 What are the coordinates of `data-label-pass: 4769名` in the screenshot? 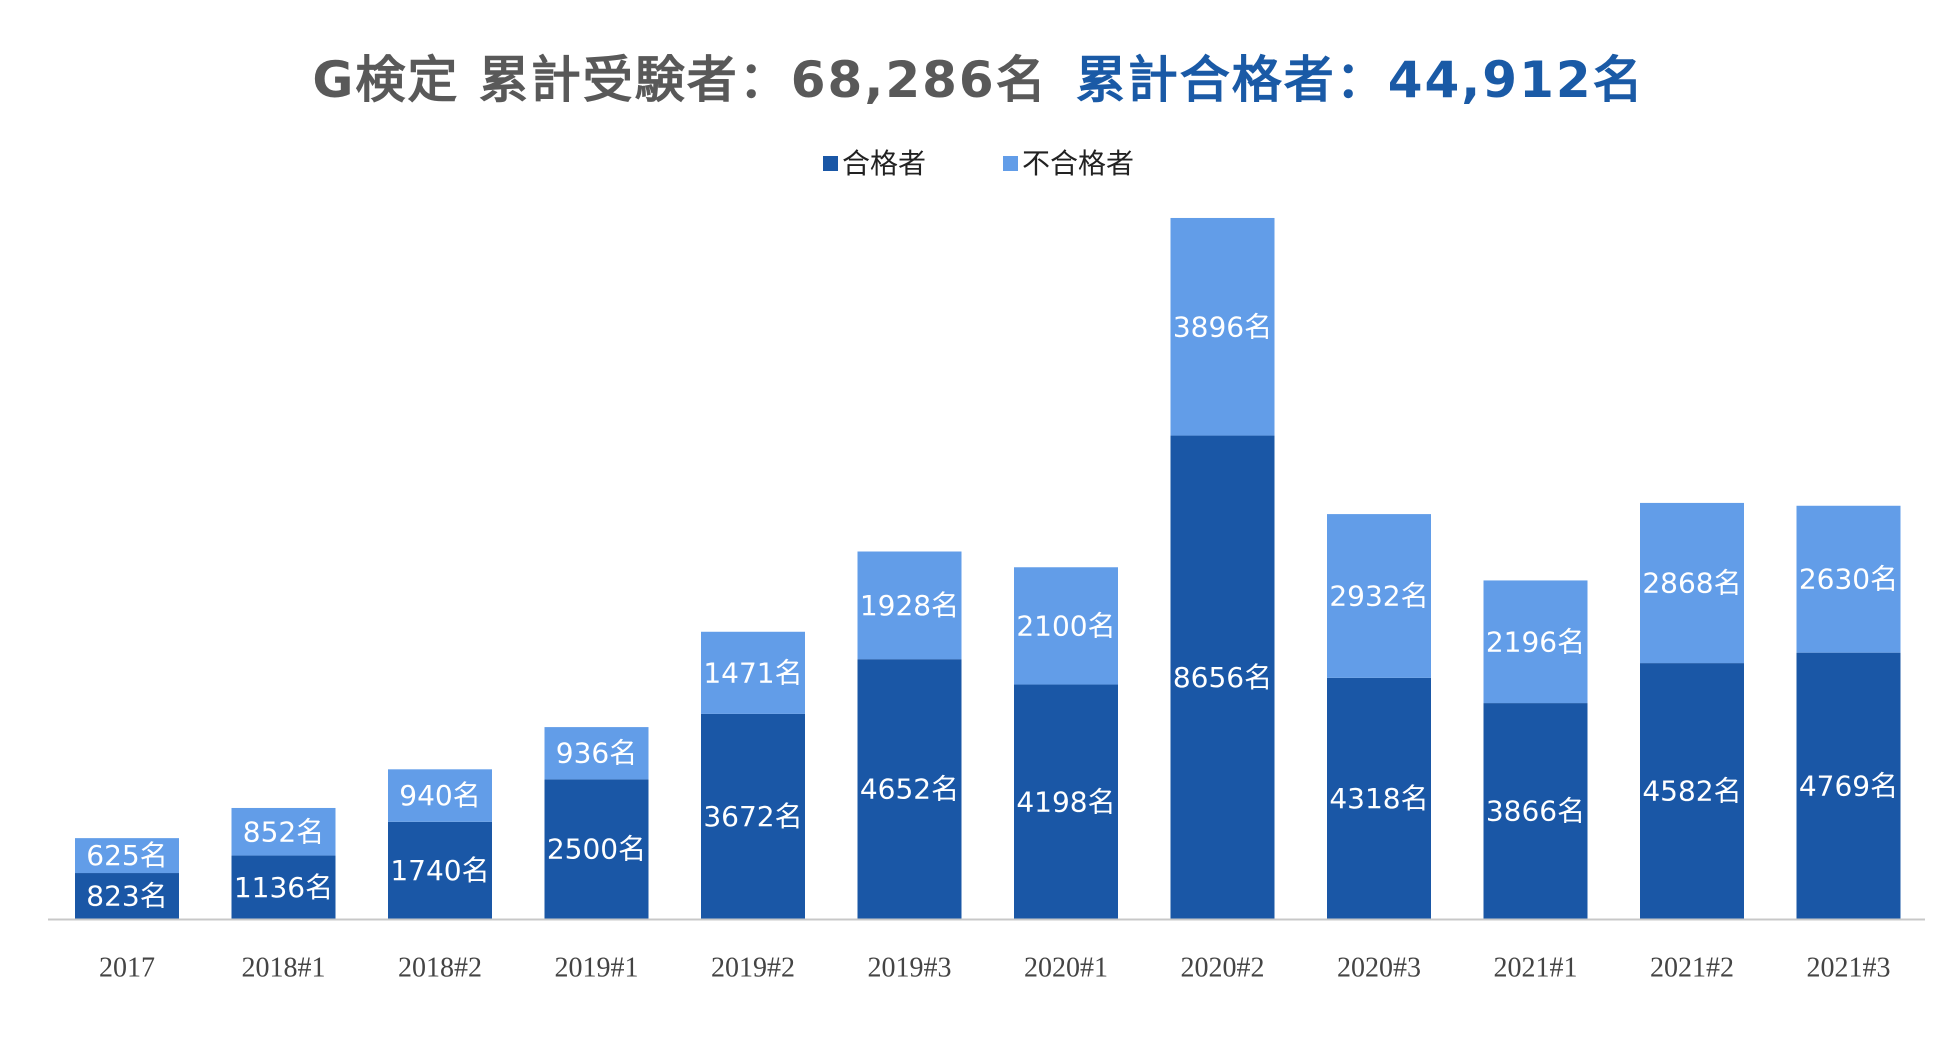 It's located at (1848, 785).